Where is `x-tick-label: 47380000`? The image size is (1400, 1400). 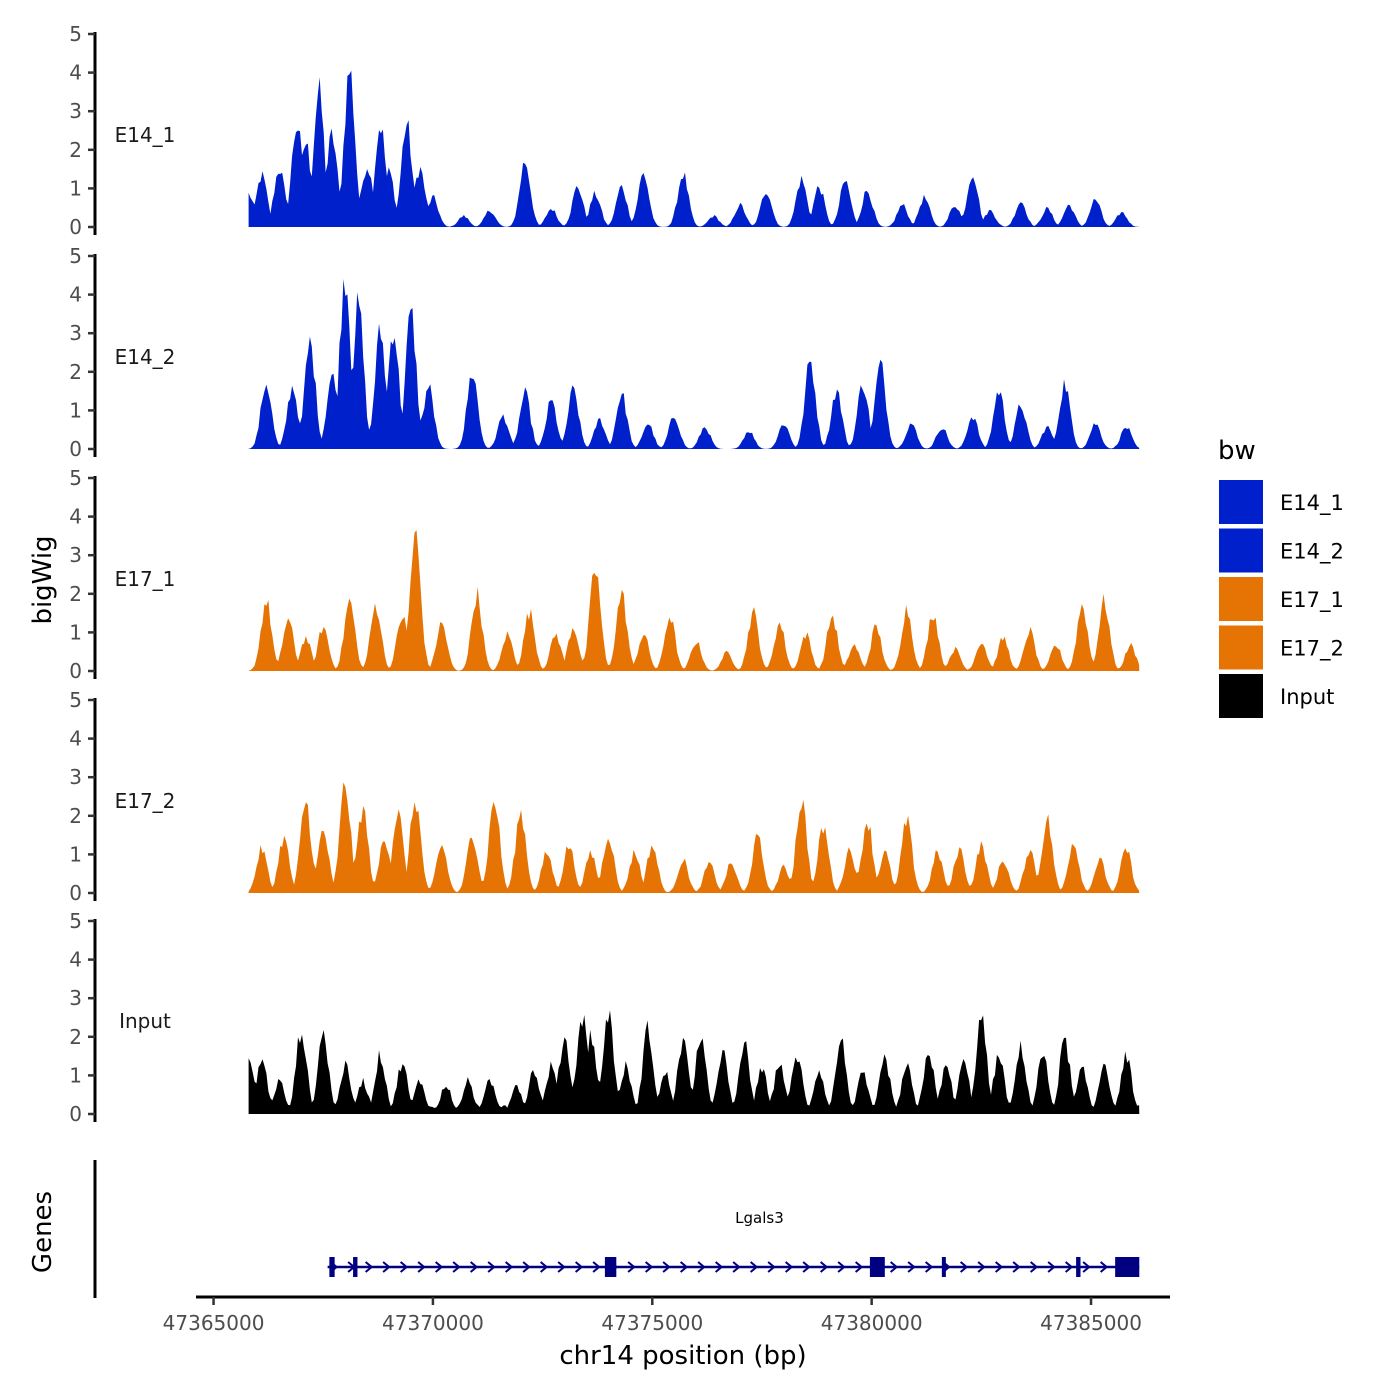
x-tick-label: 47380000 is located at coordinates (872, 1323).